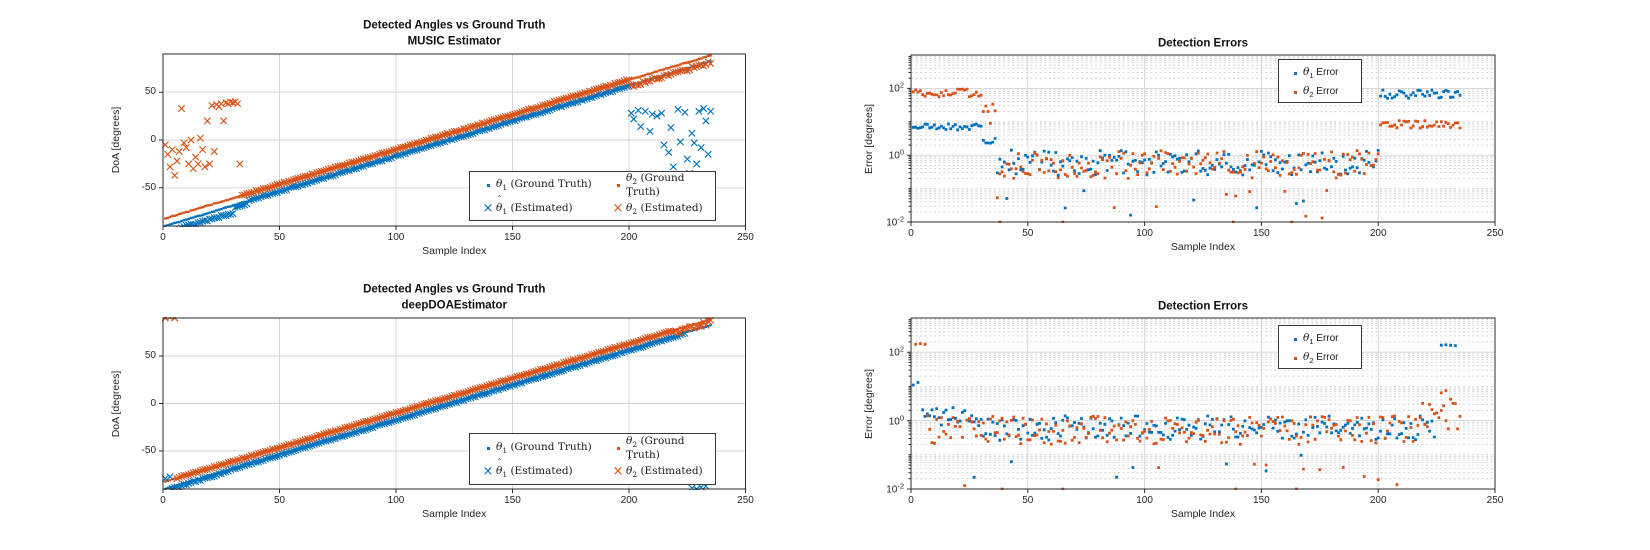  I want to click on deep-doa-ytick: 50, so click(150, 355).